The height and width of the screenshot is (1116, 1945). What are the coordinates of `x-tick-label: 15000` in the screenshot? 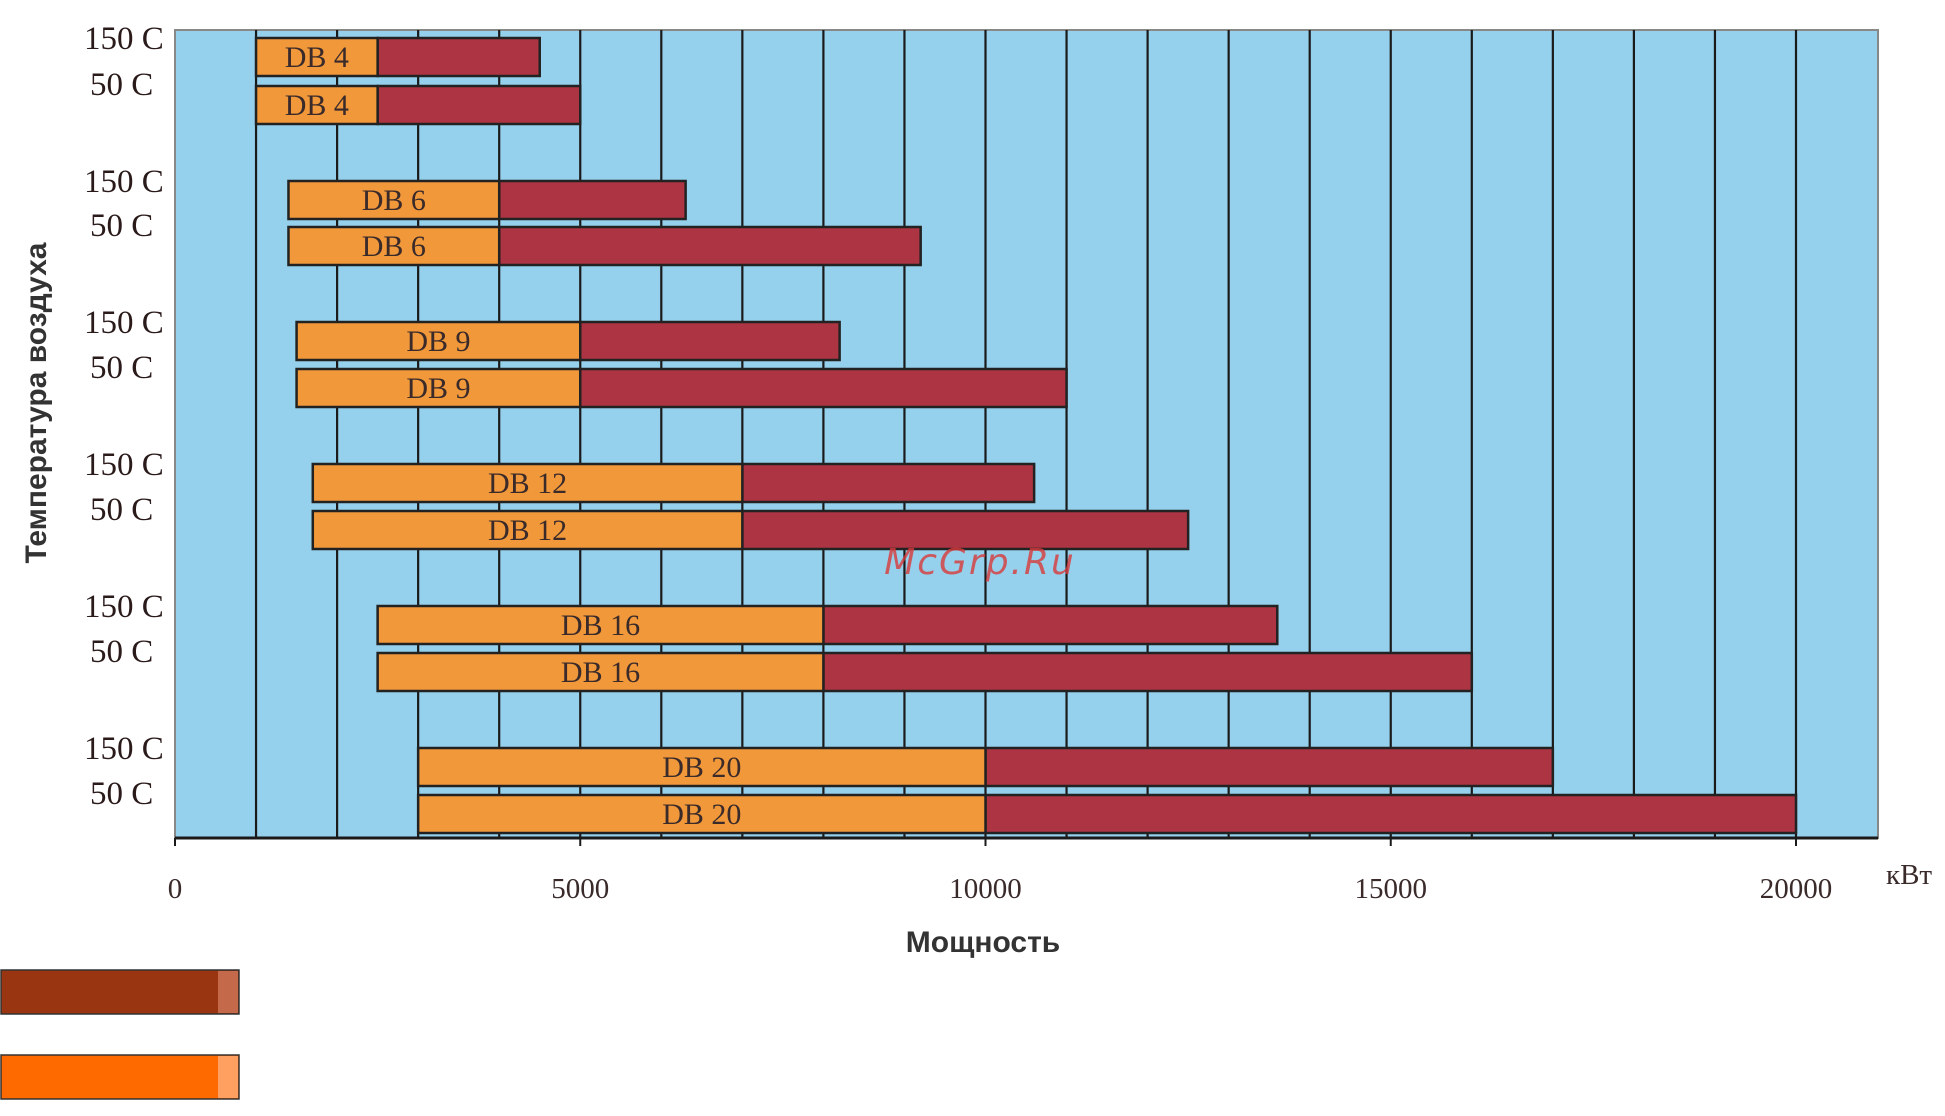 It's located at (1391, 889).